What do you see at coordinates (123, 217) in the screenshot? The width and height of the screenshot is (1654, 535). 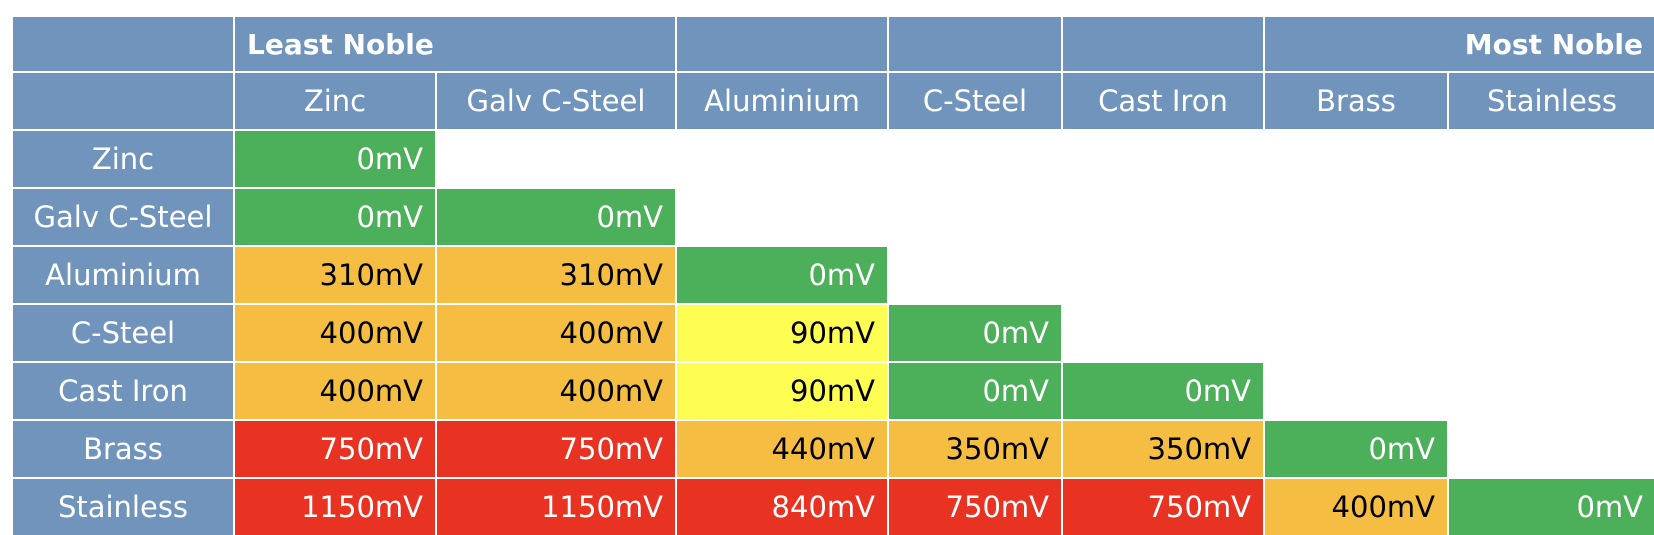 I see `row-header: Galv C-Steel` at bounding box center [123, 217].